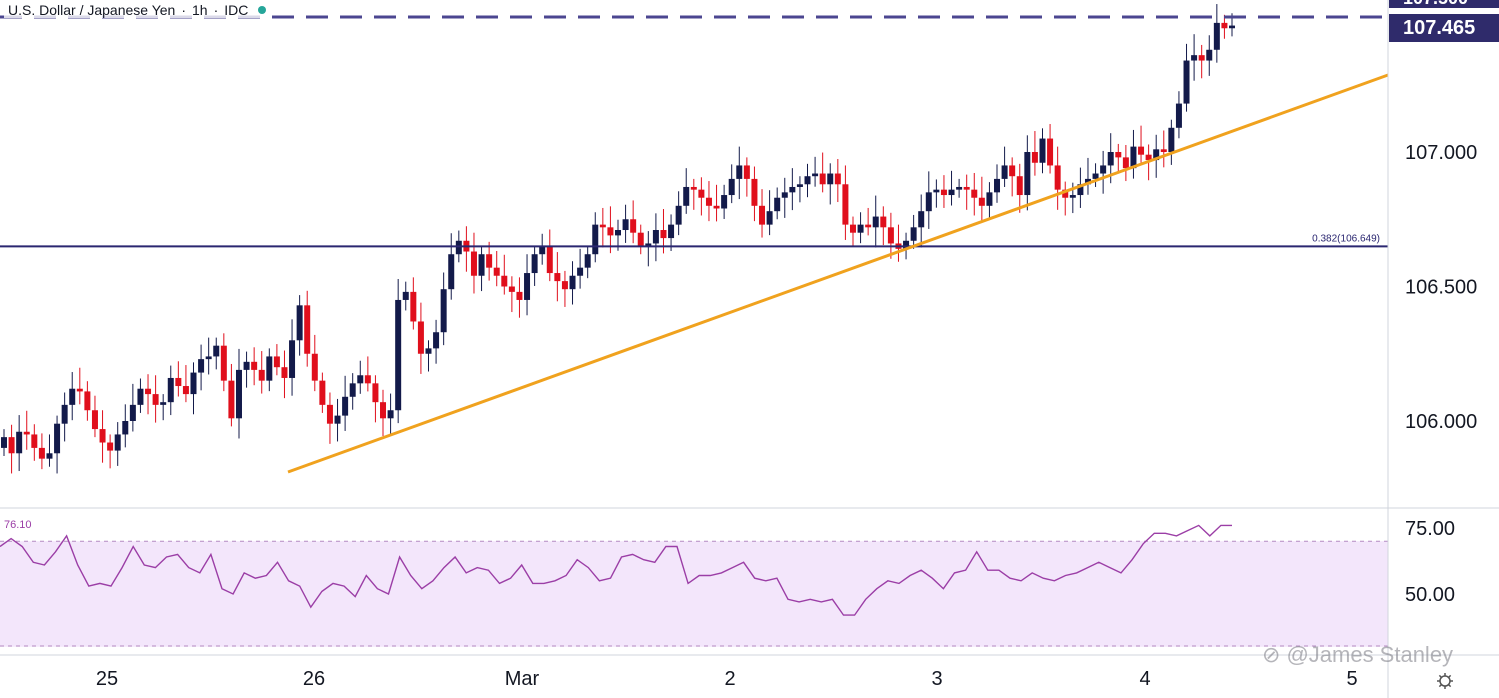 This screenshot has height=698, width=1499. I want to click on gear-ring, so click(1445, 681).